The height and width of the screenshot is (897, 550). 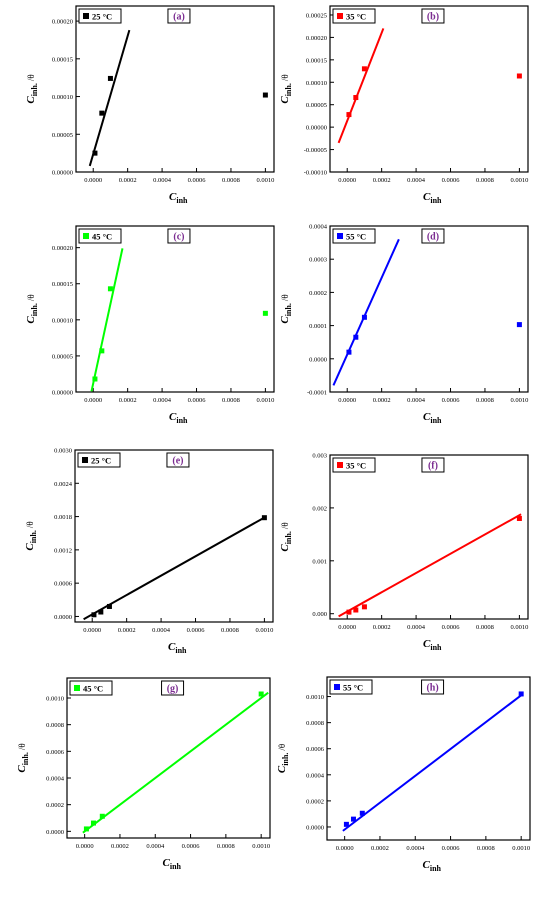 What do you see at coordinates (318, 260) in the screenshot?
I see `y-tick-label: 0.0003` at bounding box center [318, 260].